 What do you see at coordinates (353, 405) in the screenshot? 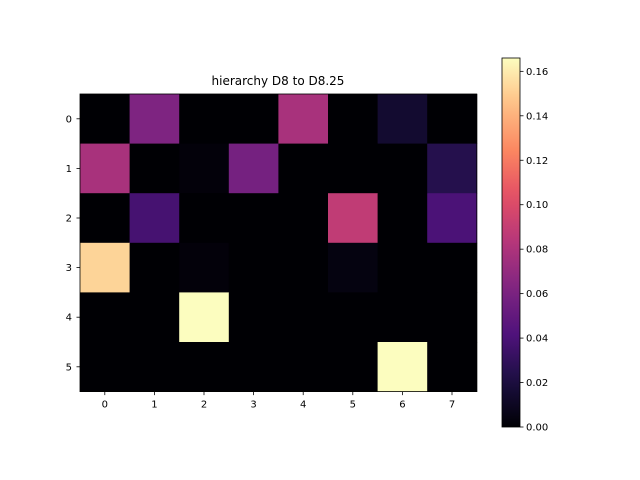
I see `x-tick-label-5: 5` at bounding box center [353, 405].